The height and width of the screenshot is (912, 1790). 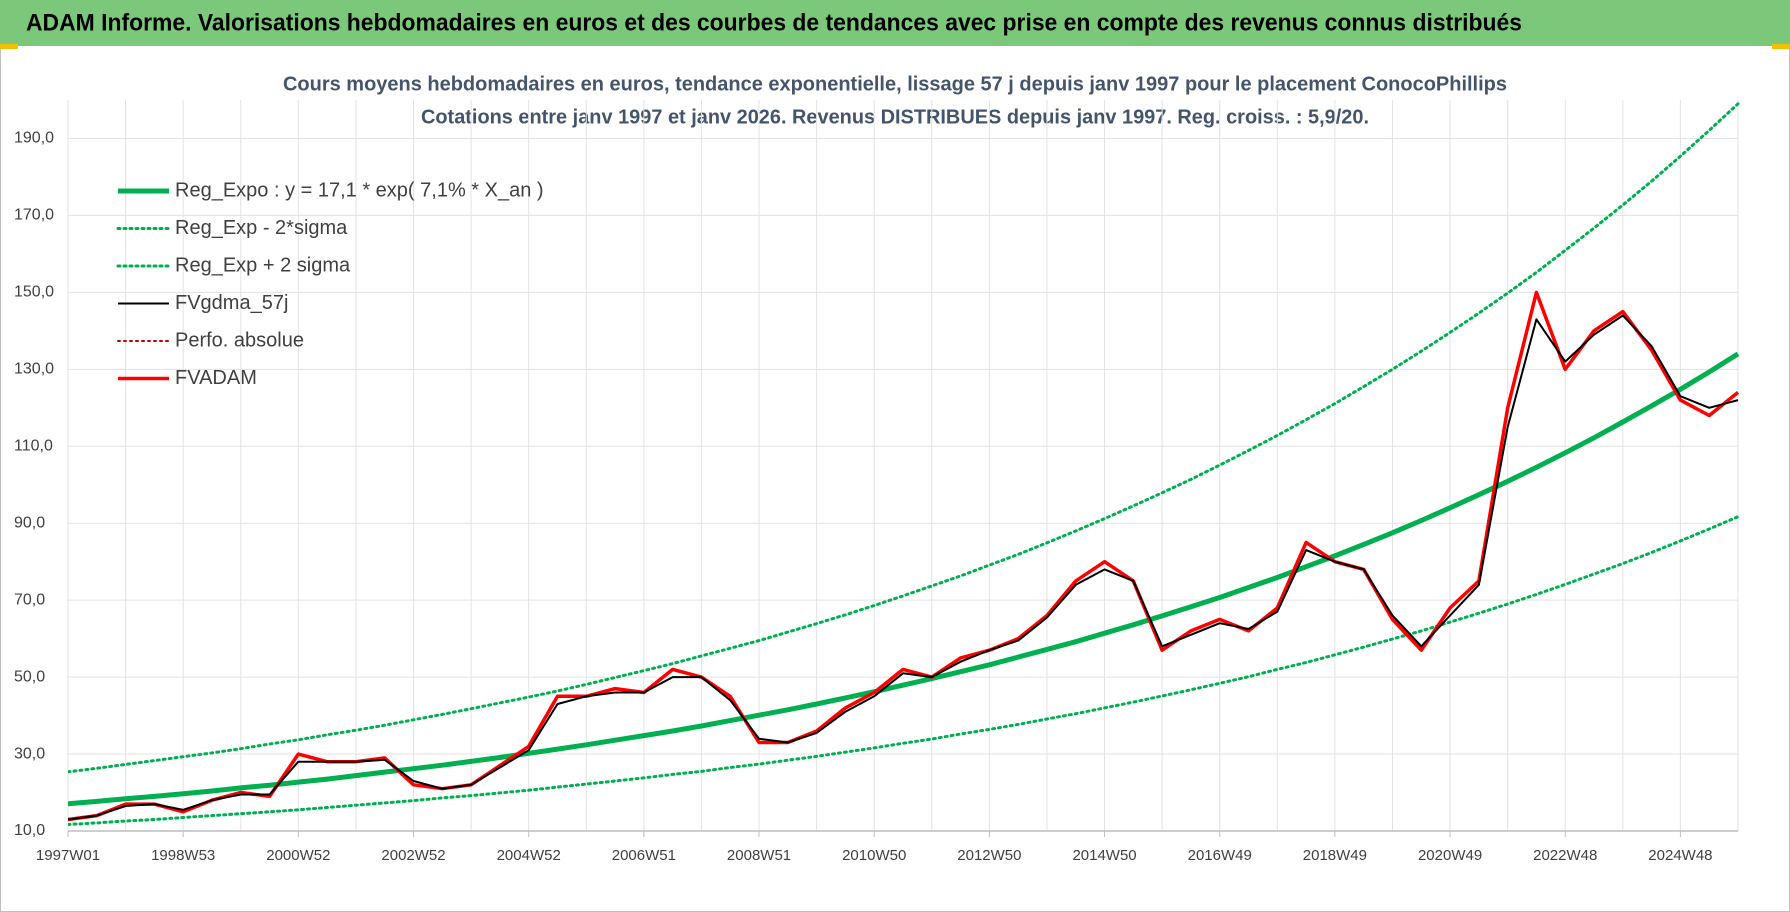 What do you see at coordinates (1680, 855) in the screenshot?
I see `x-tick-label: 2024W48` at bounding box center [1680, 855].